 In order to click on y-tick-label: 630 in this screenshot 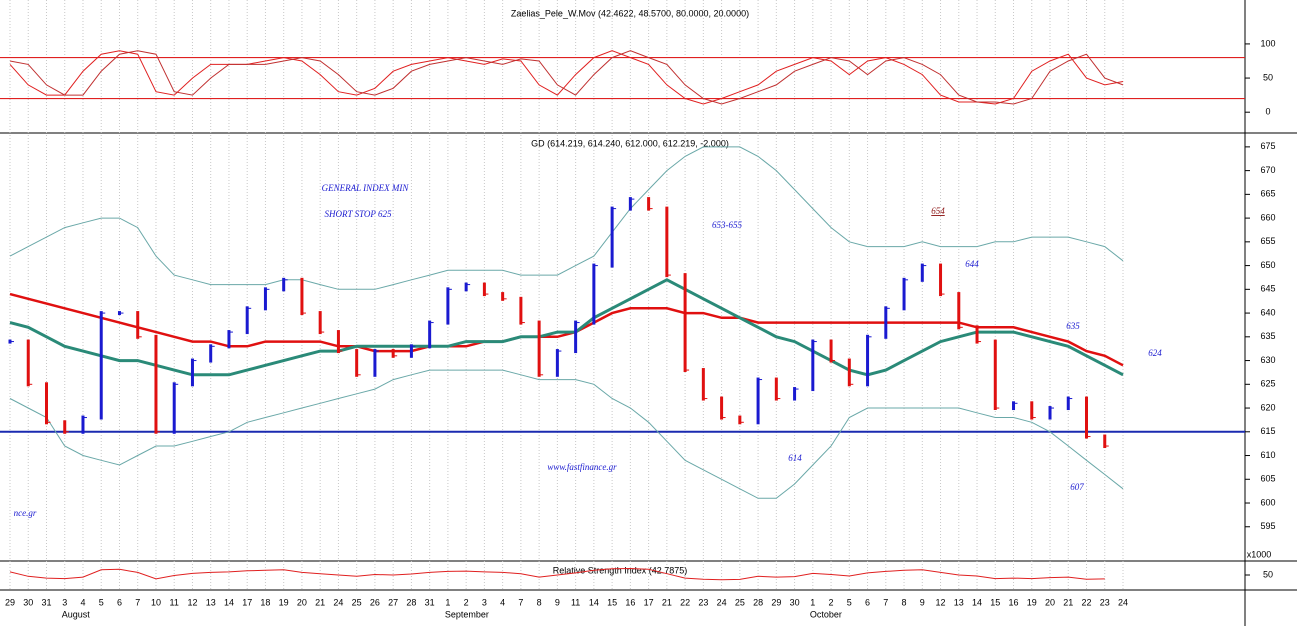, I will do `click(1267, 360)`.